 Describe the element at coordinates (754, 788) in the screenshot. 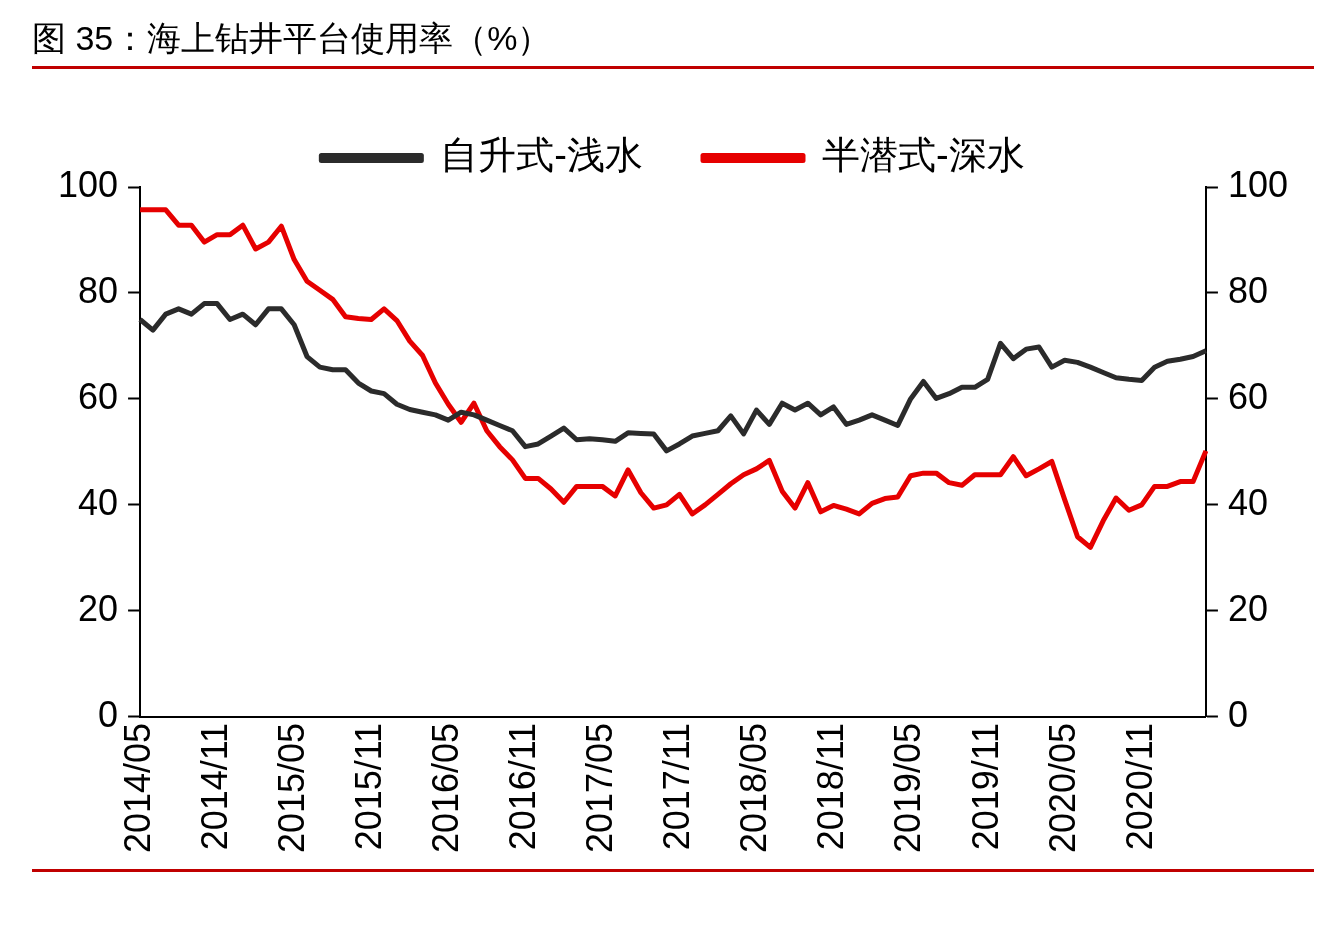

I see `x-tick-label: 2018/05` at that location.